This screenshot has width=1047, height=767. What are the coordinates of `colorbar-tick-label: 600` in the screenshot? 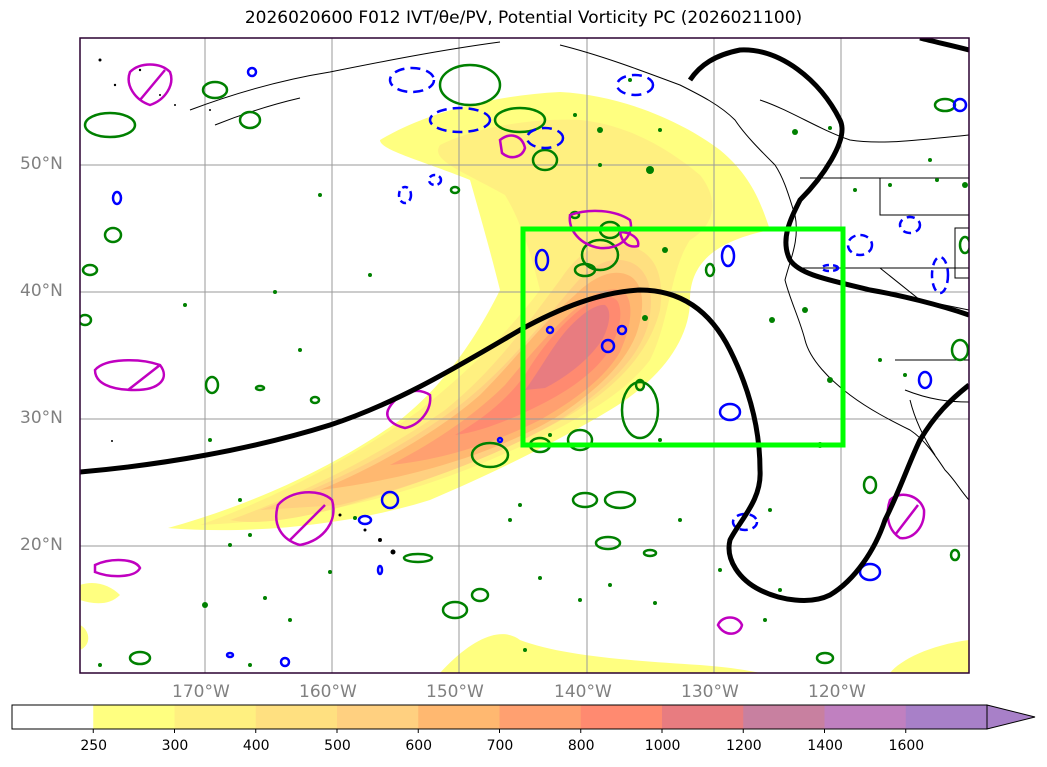 It's located at (419, 746).